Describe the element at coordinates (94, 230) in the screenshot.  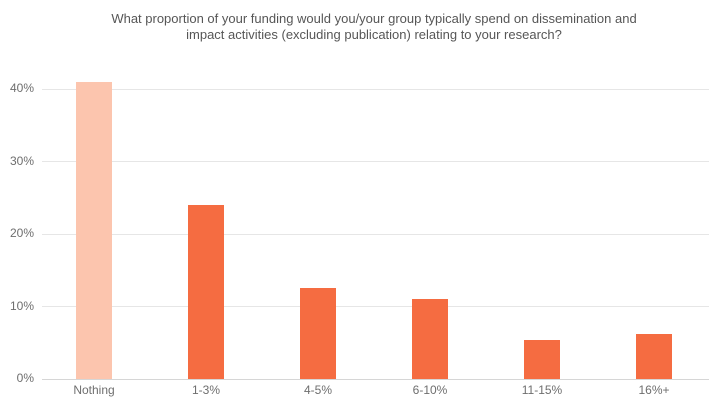
I see `bar-nothing` at that location.